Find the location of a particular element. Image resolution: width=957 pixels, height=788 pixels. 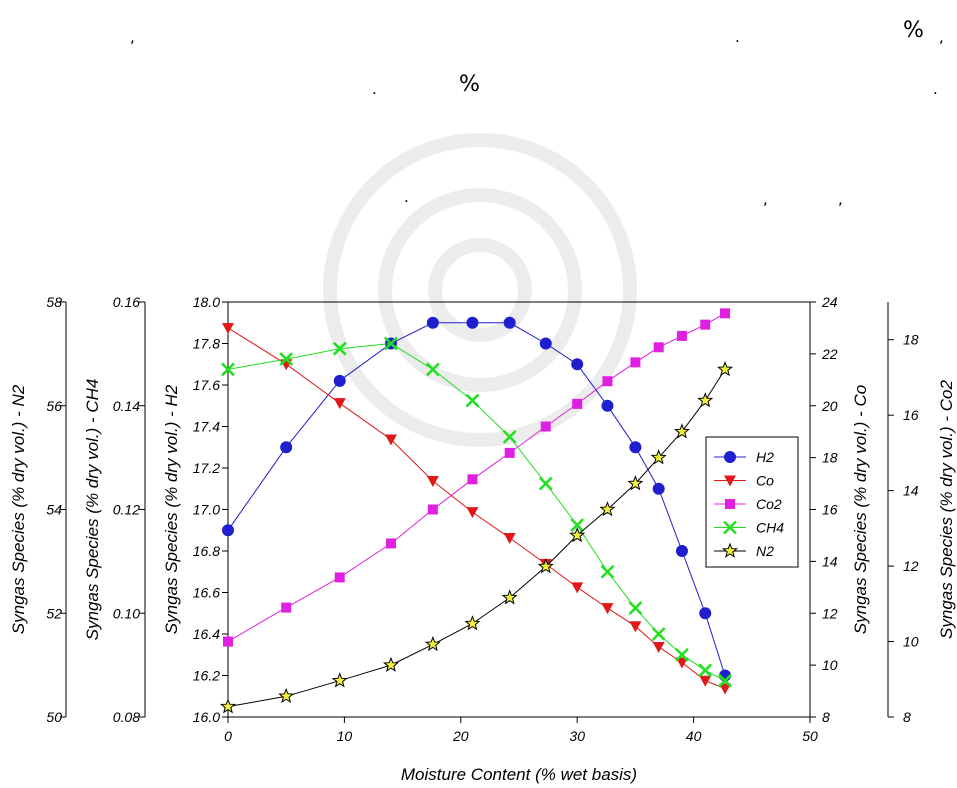

h2-tick-label: 16.0 is located at coordinates (206, 717).